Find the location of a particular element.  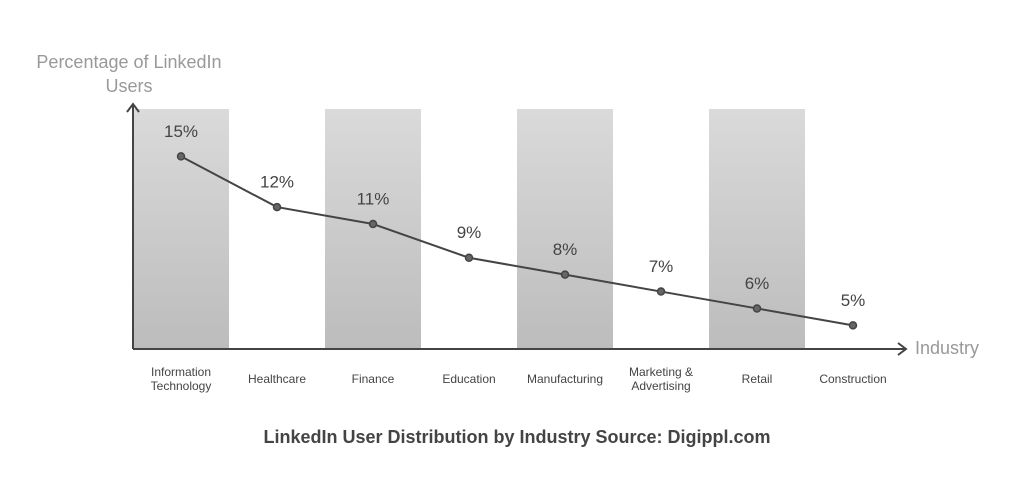

value-label: 8% is located at coordinates (565, 249).